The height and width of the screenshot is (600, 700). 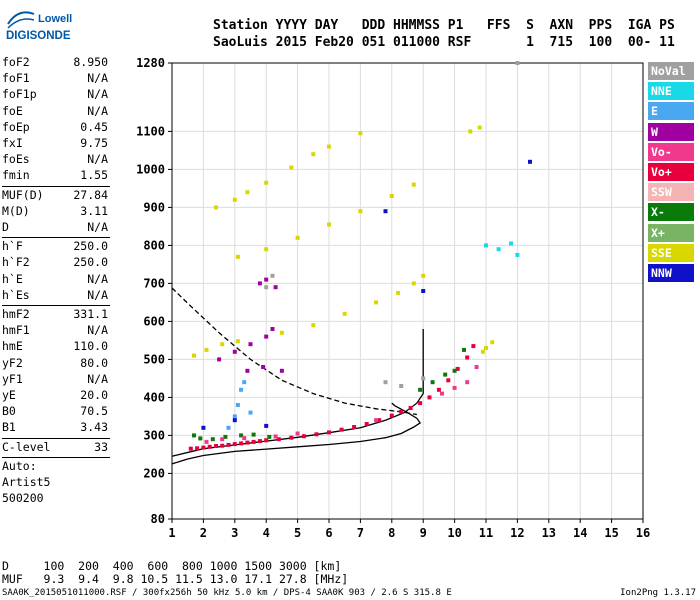 I want to click on param-label: h`Es, so click(x=16, y=294).